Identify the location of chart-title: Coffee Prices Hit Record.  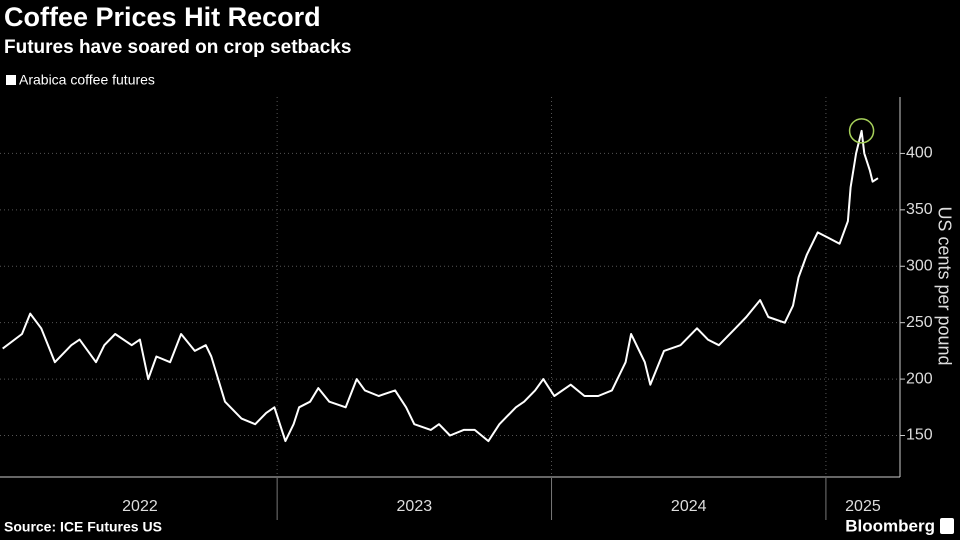
(162, 17).